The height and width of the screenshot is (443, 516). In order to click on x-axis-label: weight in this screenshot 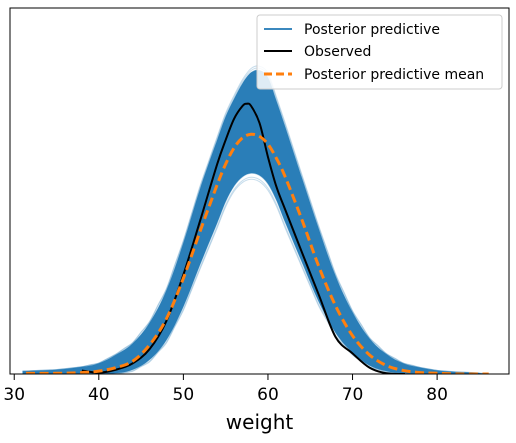, I will do `click(260, 422)`.